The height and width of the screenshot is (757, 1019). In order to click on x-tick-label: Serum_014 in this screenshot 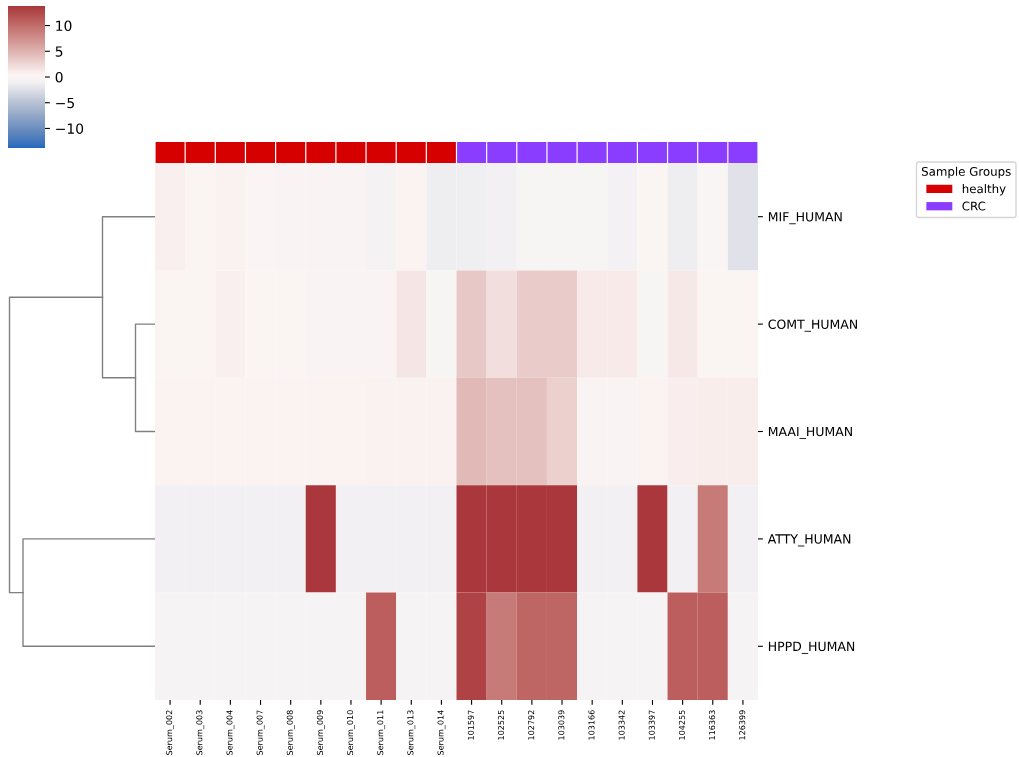, I will do `click(441, 732)`.